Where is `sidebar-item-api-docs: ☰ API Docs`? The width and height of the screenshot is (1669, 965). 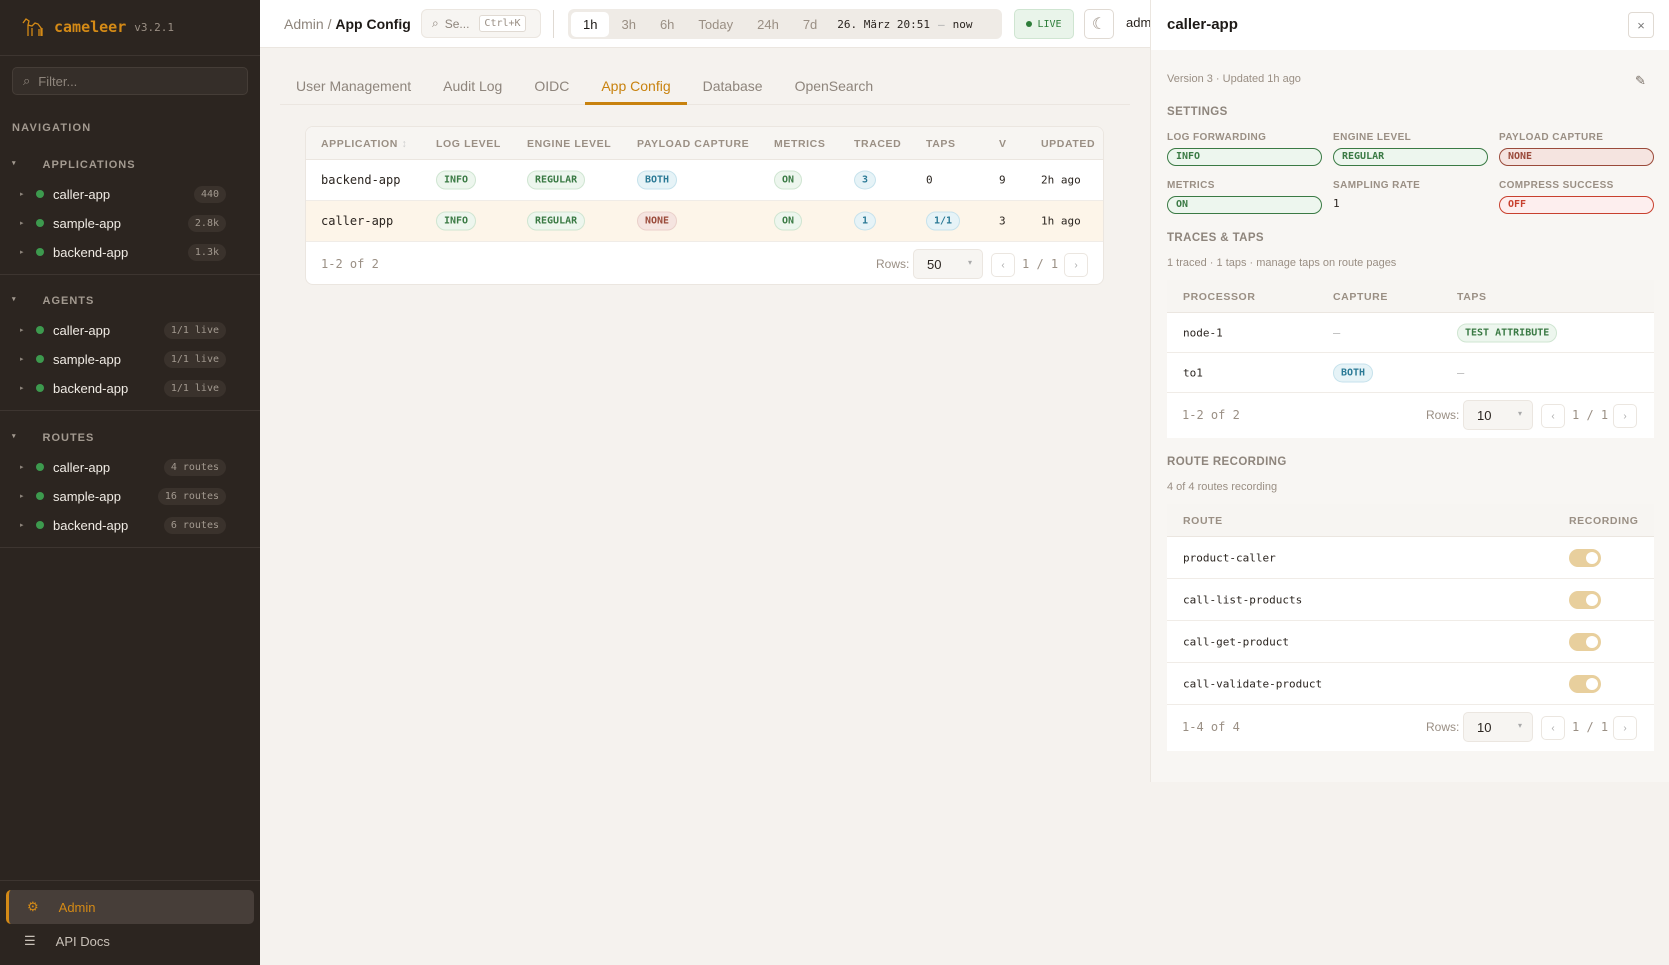
sidebar-item-api-docs: ☰ API Docs is located at coordinates (130, 941).